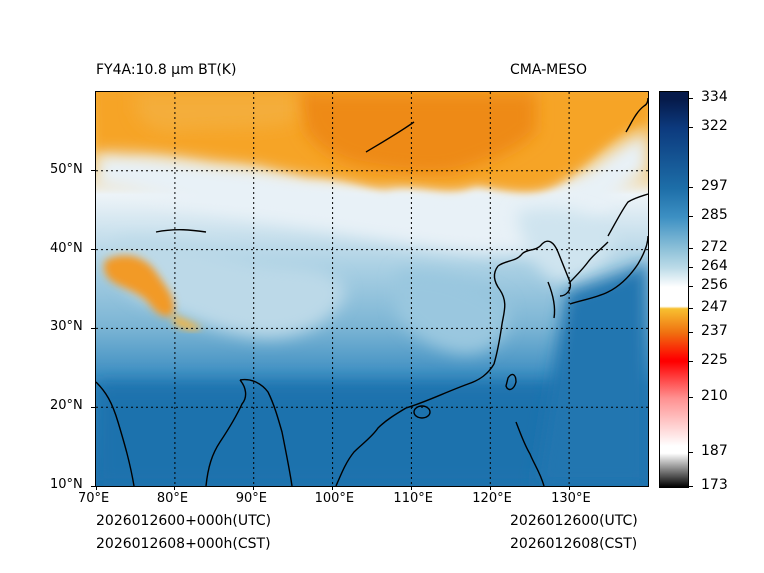 The image size is (764, 573). I want to click on lon-tick-label: 80°E, so click(172, 498).